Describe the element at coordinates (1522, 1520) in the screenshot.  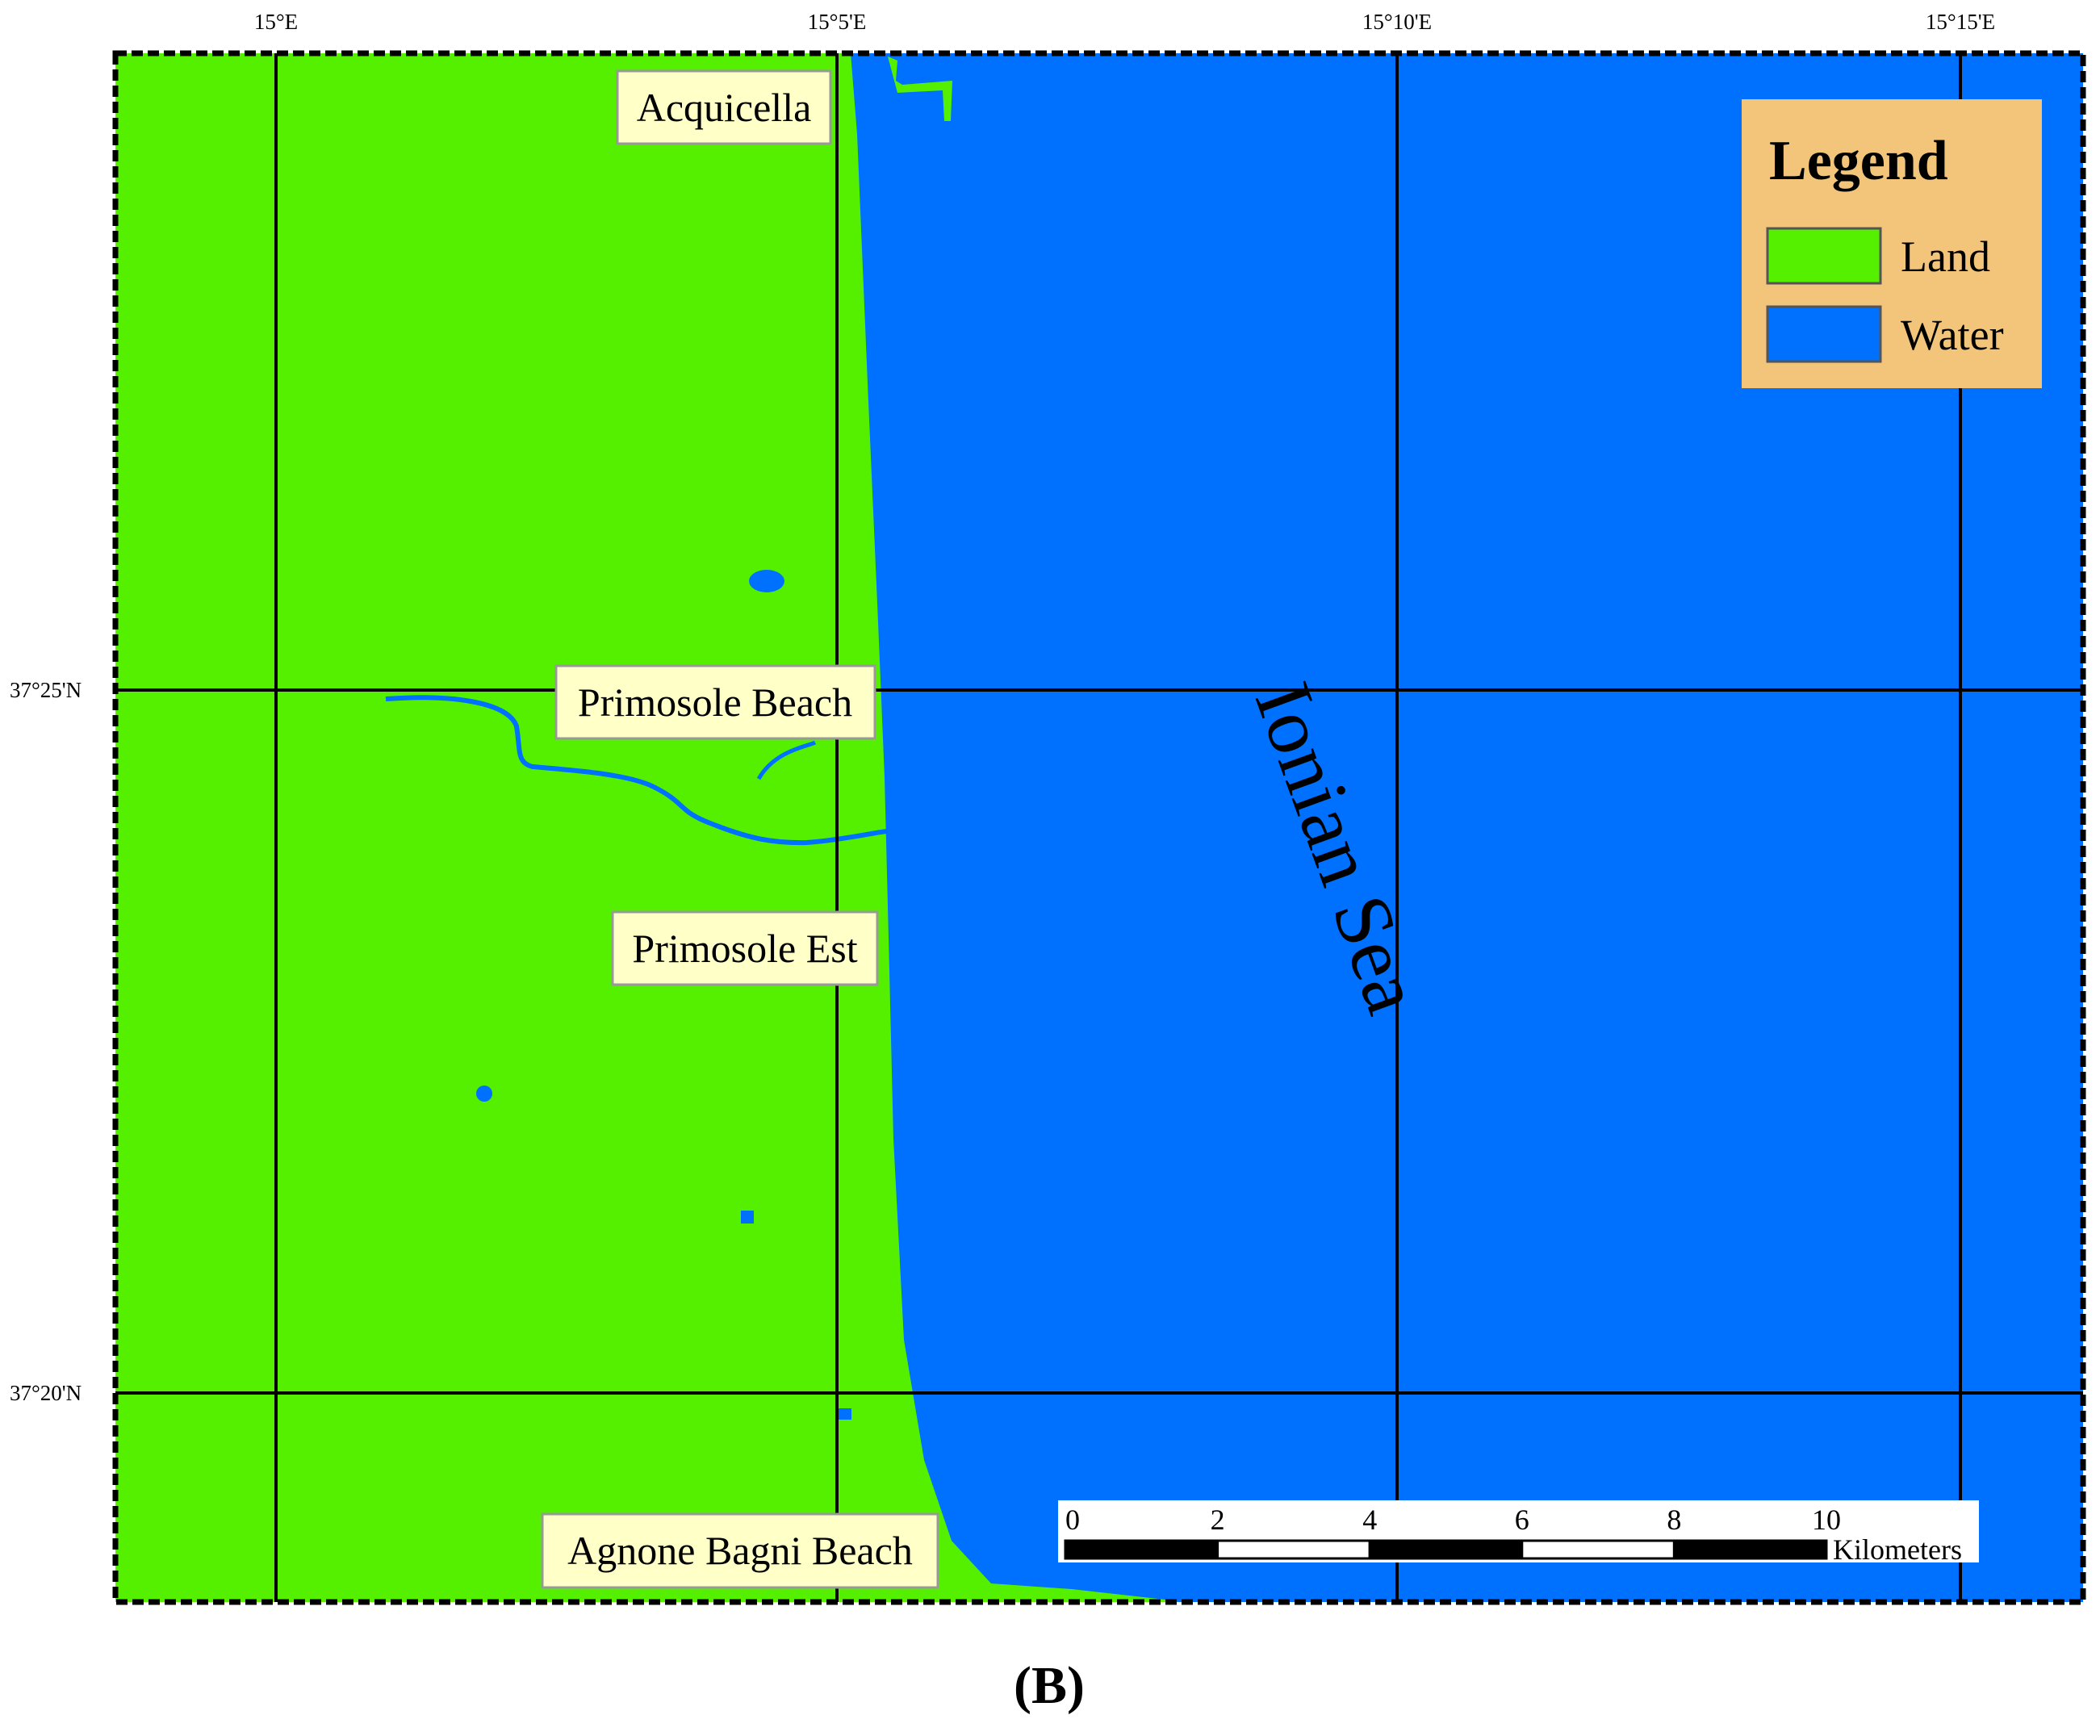
I see `scale-tick-label: 6` at that location.